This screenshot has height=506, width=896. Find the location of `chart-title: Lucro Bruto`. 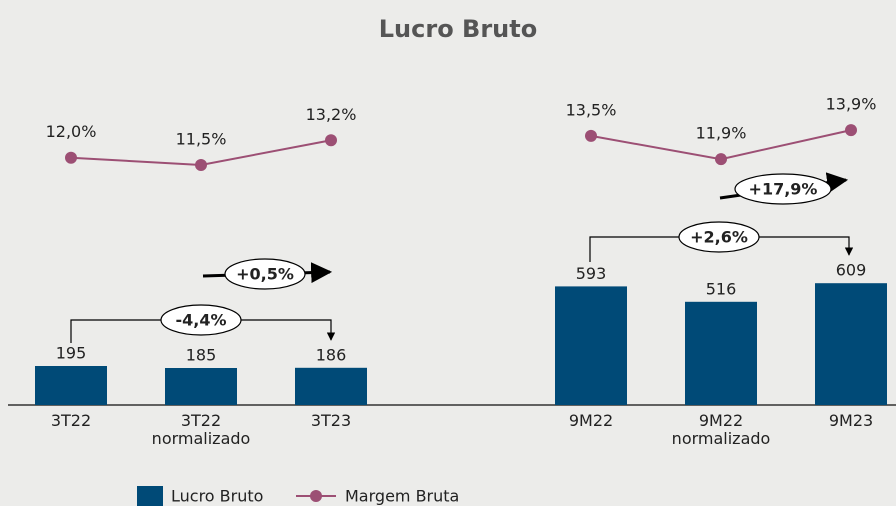

chart-title: Lucro Bruto is located at coordinates (458, 29).